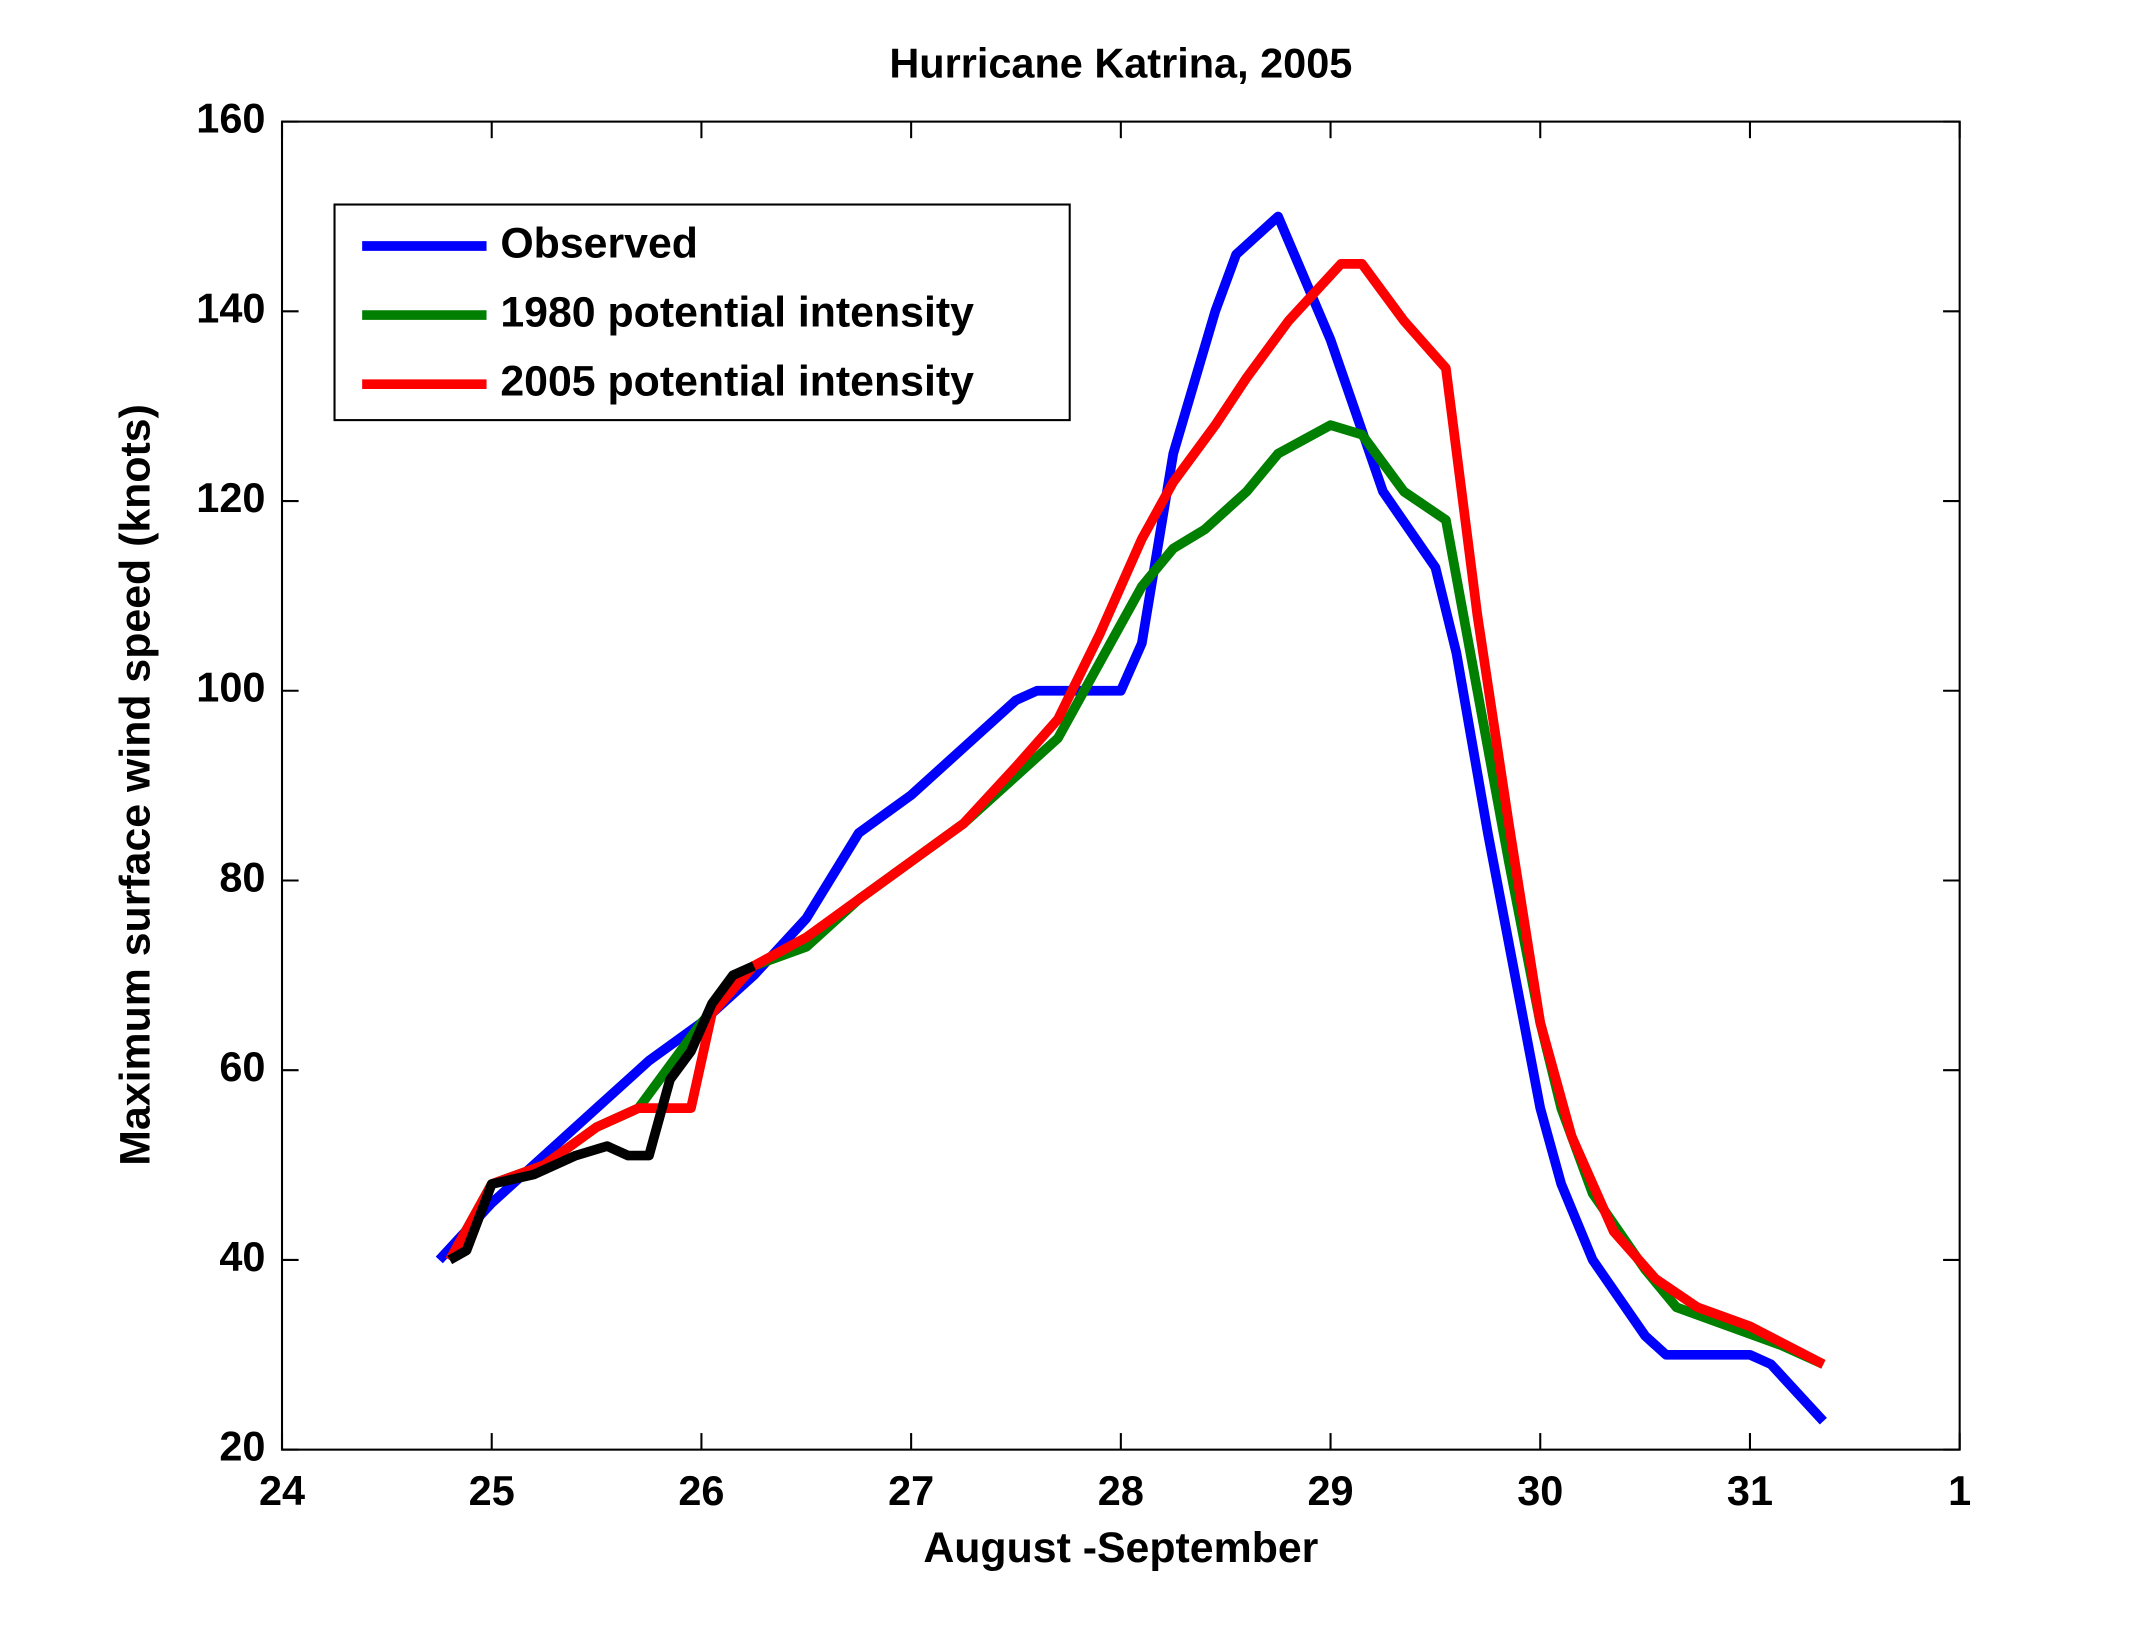 The image size is (2156, 1626). What do you see at coordinates (282, 1490) in the screenshot?
I see `x-tick-label: 24` at bounding box center [282, 1490].